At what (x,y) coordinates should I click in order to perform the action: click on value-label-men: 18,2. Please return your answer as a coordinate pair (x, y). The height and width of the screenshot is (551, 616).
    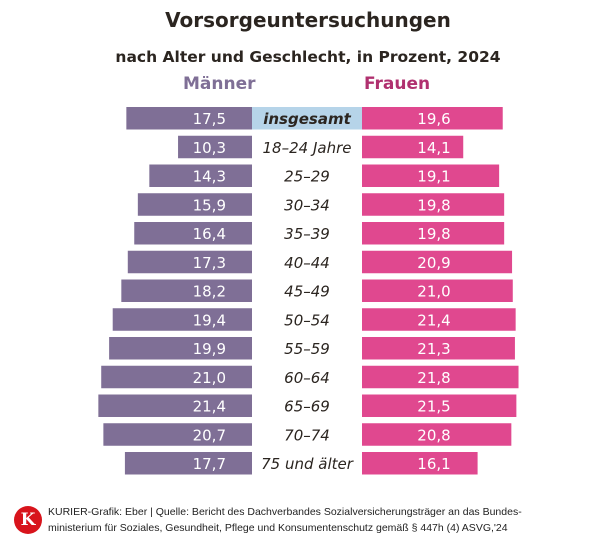
    Looking at the image, I should click on (209, 292).